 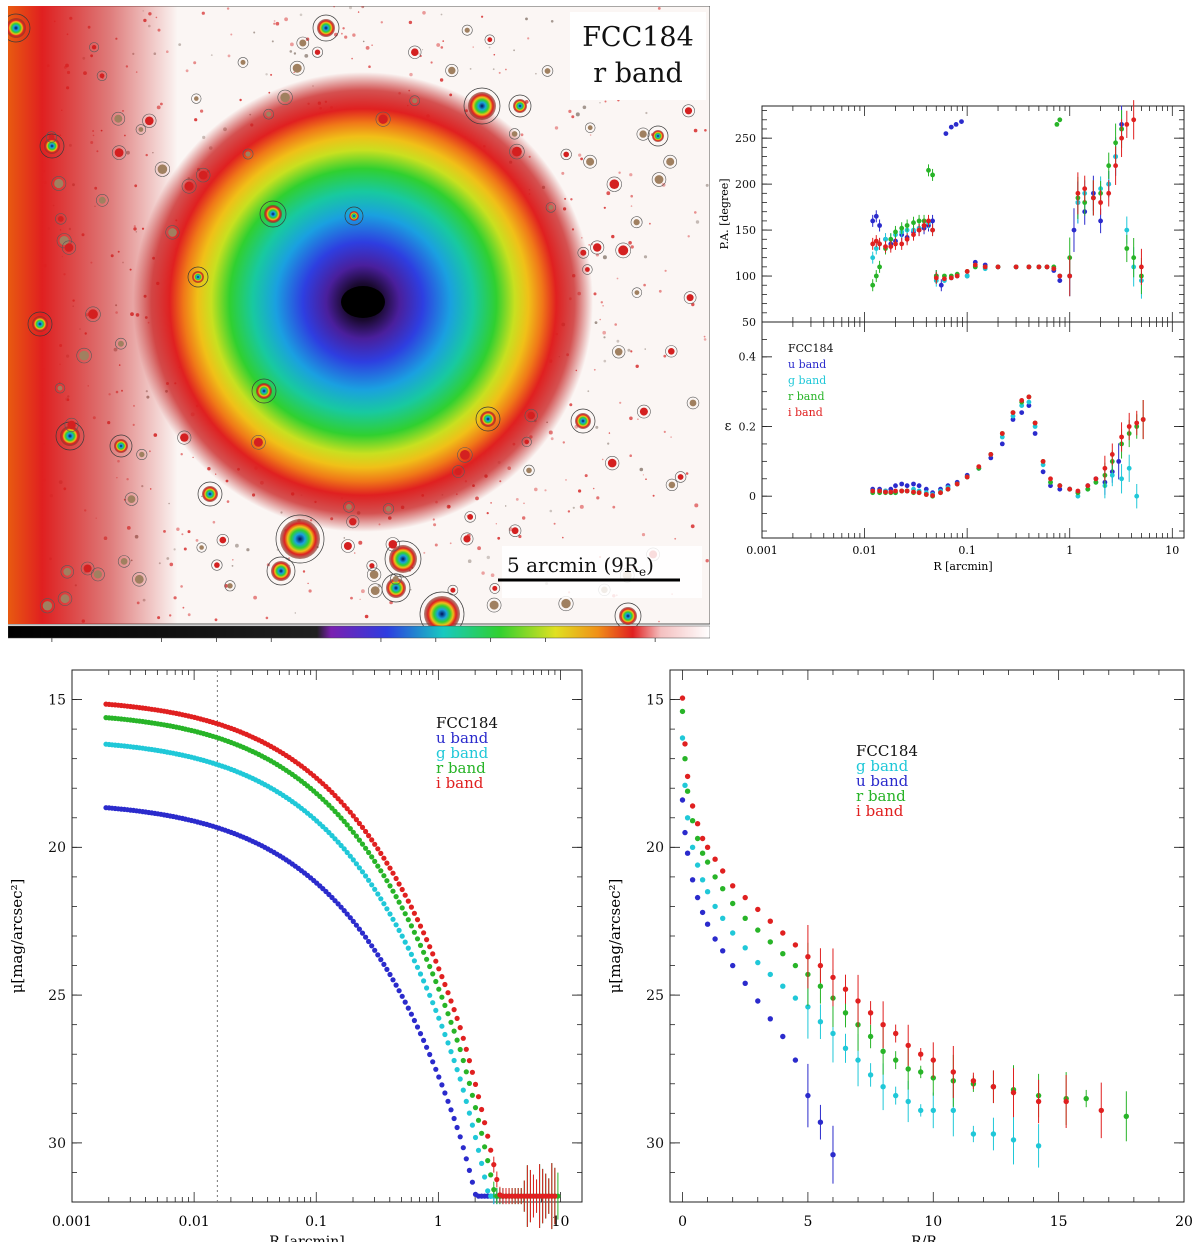 I want to click on x-axis-label: R/Re, so click(x=927, y=1238).